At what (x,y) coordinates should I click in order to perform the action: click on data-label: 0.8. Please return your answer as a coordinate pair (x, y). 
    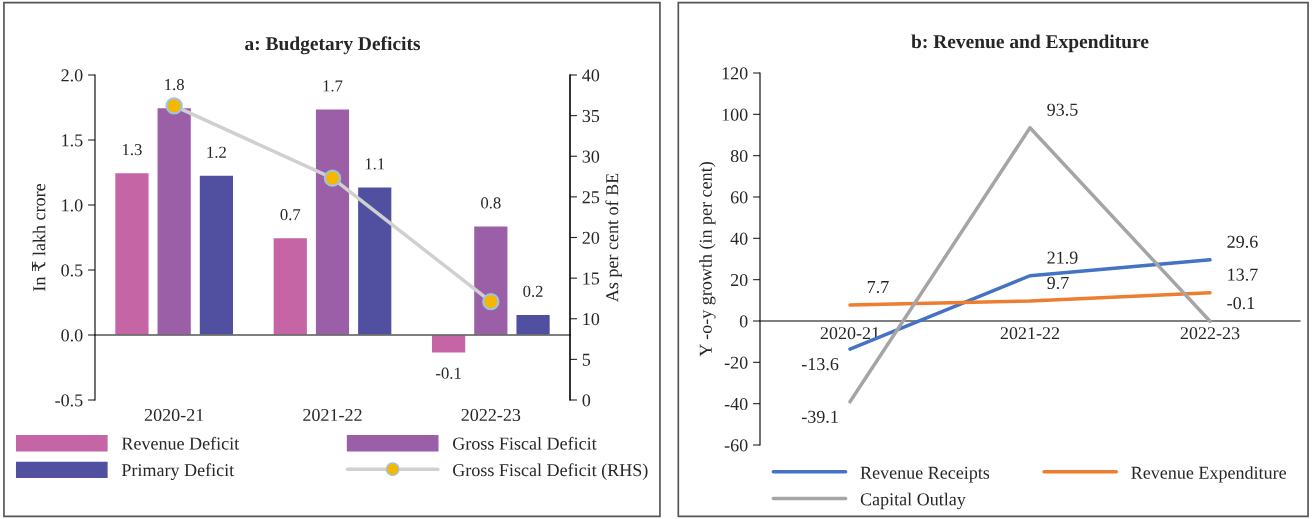
    Looking at the image, I should click on (491, 203).